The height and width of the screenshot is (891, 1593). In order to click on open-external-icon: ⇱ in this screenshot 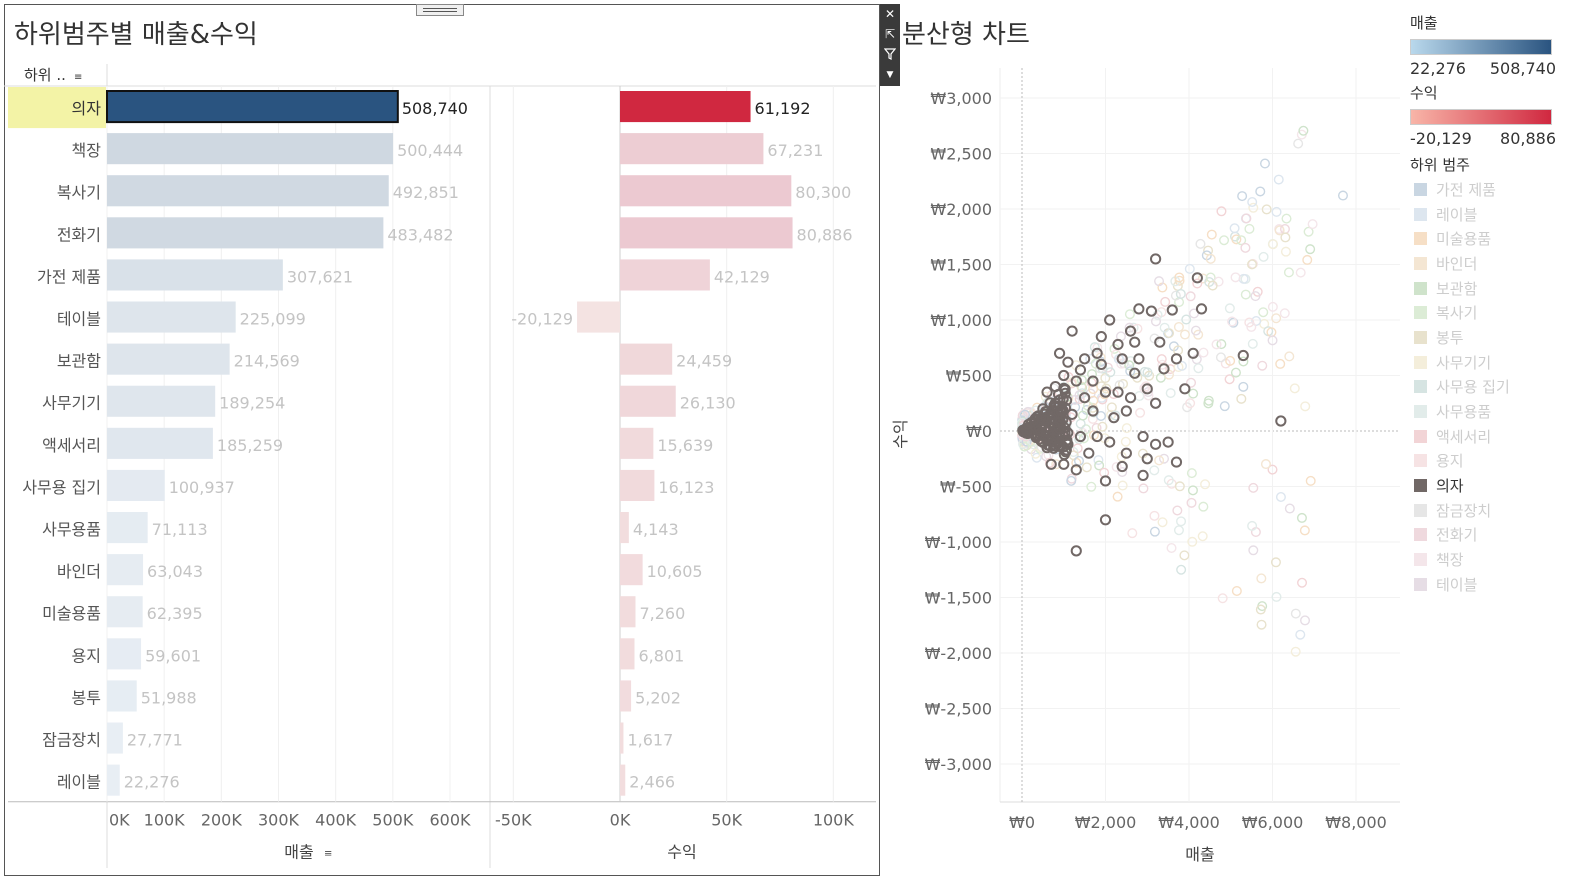, I will do `click(890, 34)`.